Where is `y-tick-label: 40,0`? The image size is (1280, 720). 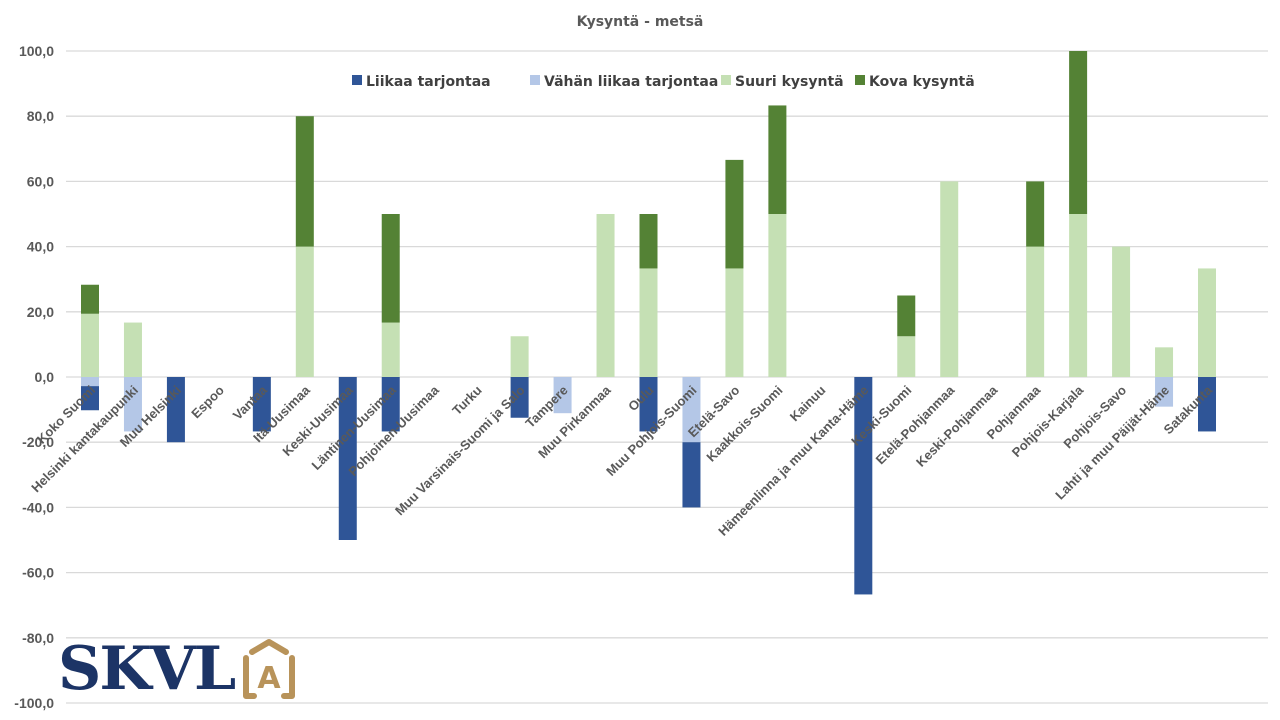
y-tick-label: 40,0 is located at coordinates (40, 247).